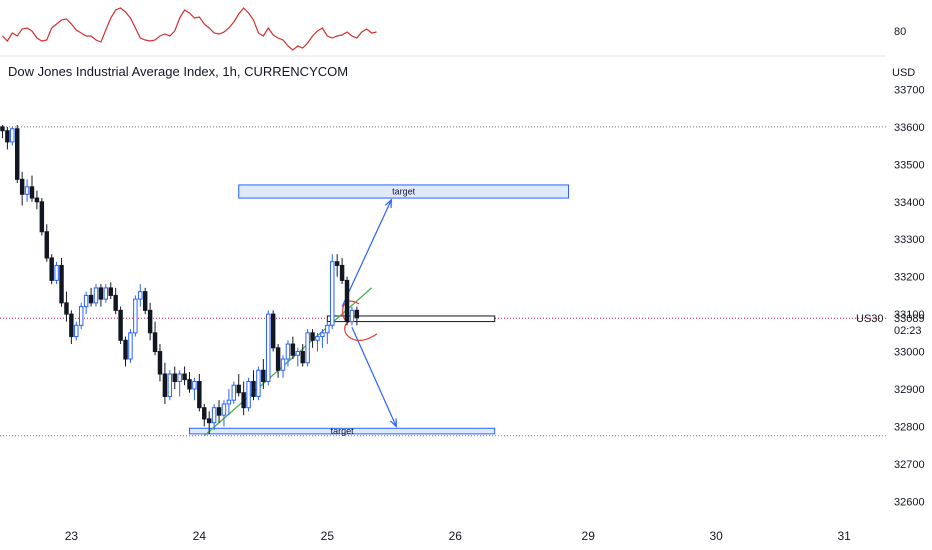 This screenshot has width=932, height=550. Describe the element at coordinates (900, 32) in the screenshot. I see `indicator-tick-label: 80` at that location.